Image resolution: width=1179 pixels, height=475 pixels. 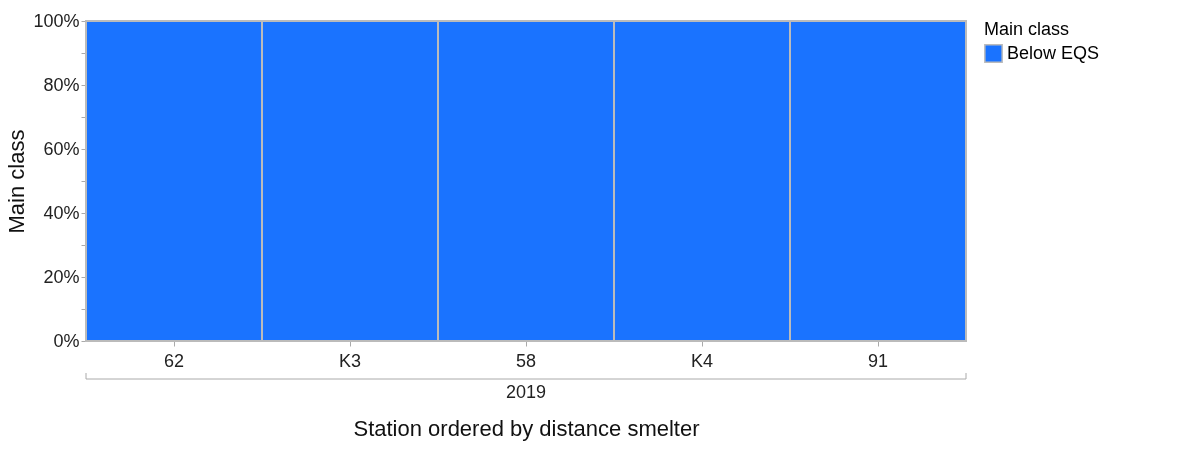 I want to click on x-tick-label: K4, so click(x=702, y=360).